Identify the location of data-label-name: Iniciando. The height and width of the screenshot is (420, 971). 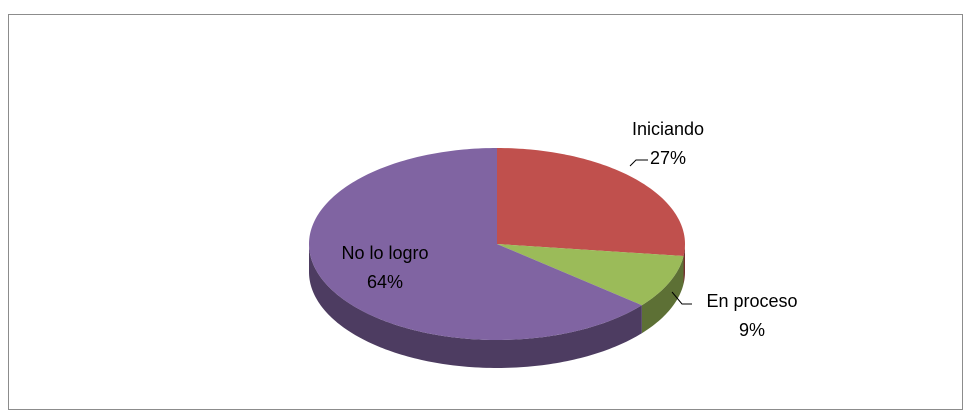
(668, 129).